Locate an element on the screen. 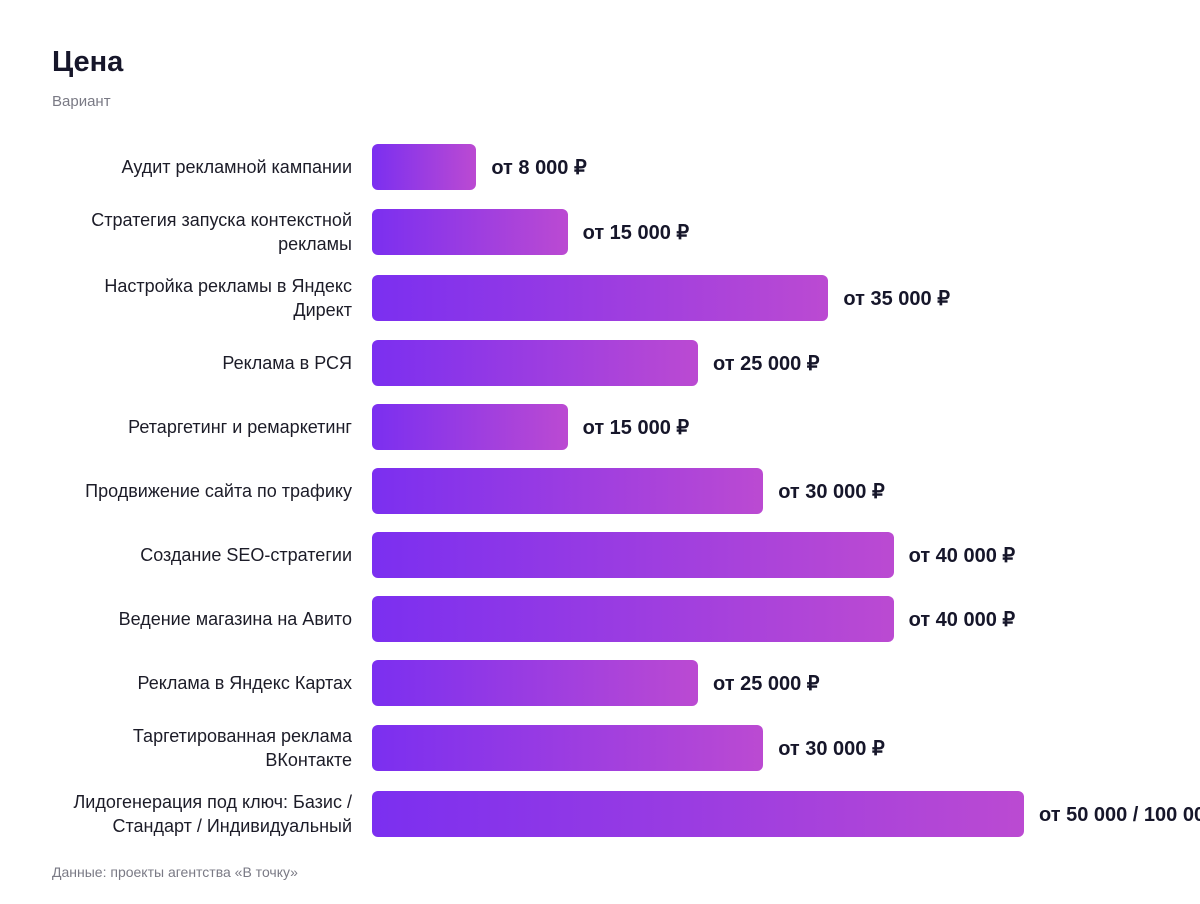 This screenshot has height=904, width=1200. category-label: Ретаргетинг и ремаркетинг is located at coordinates (240, 427).